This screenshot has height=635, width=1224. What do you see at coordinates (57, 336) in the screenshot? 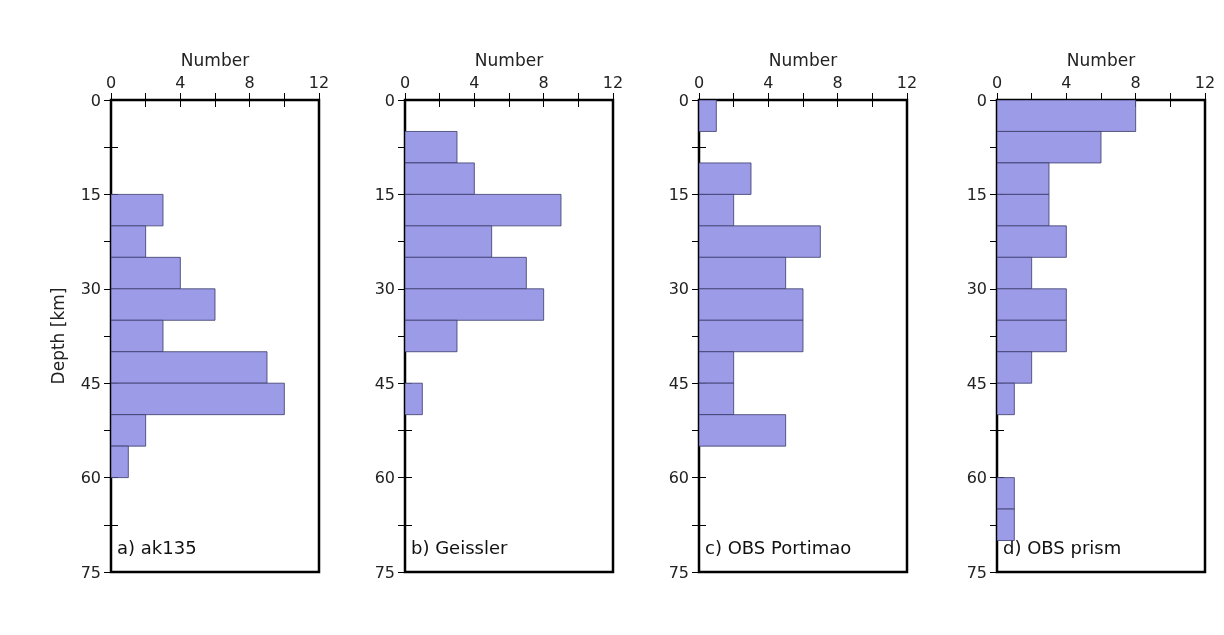
I see `y-axis-title: Depth [km]` at bounding box center [57, 336].